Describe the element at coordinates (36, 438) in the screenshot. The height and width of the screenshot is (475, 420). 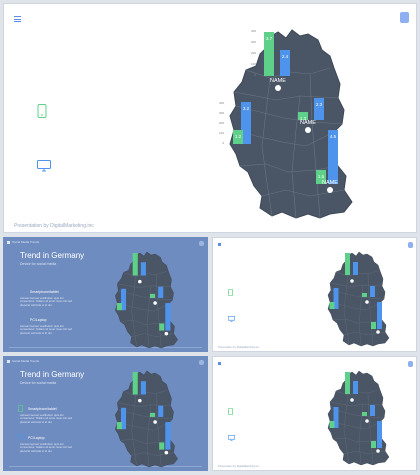
I see `device-2-label: PC/Laptop` at that location.